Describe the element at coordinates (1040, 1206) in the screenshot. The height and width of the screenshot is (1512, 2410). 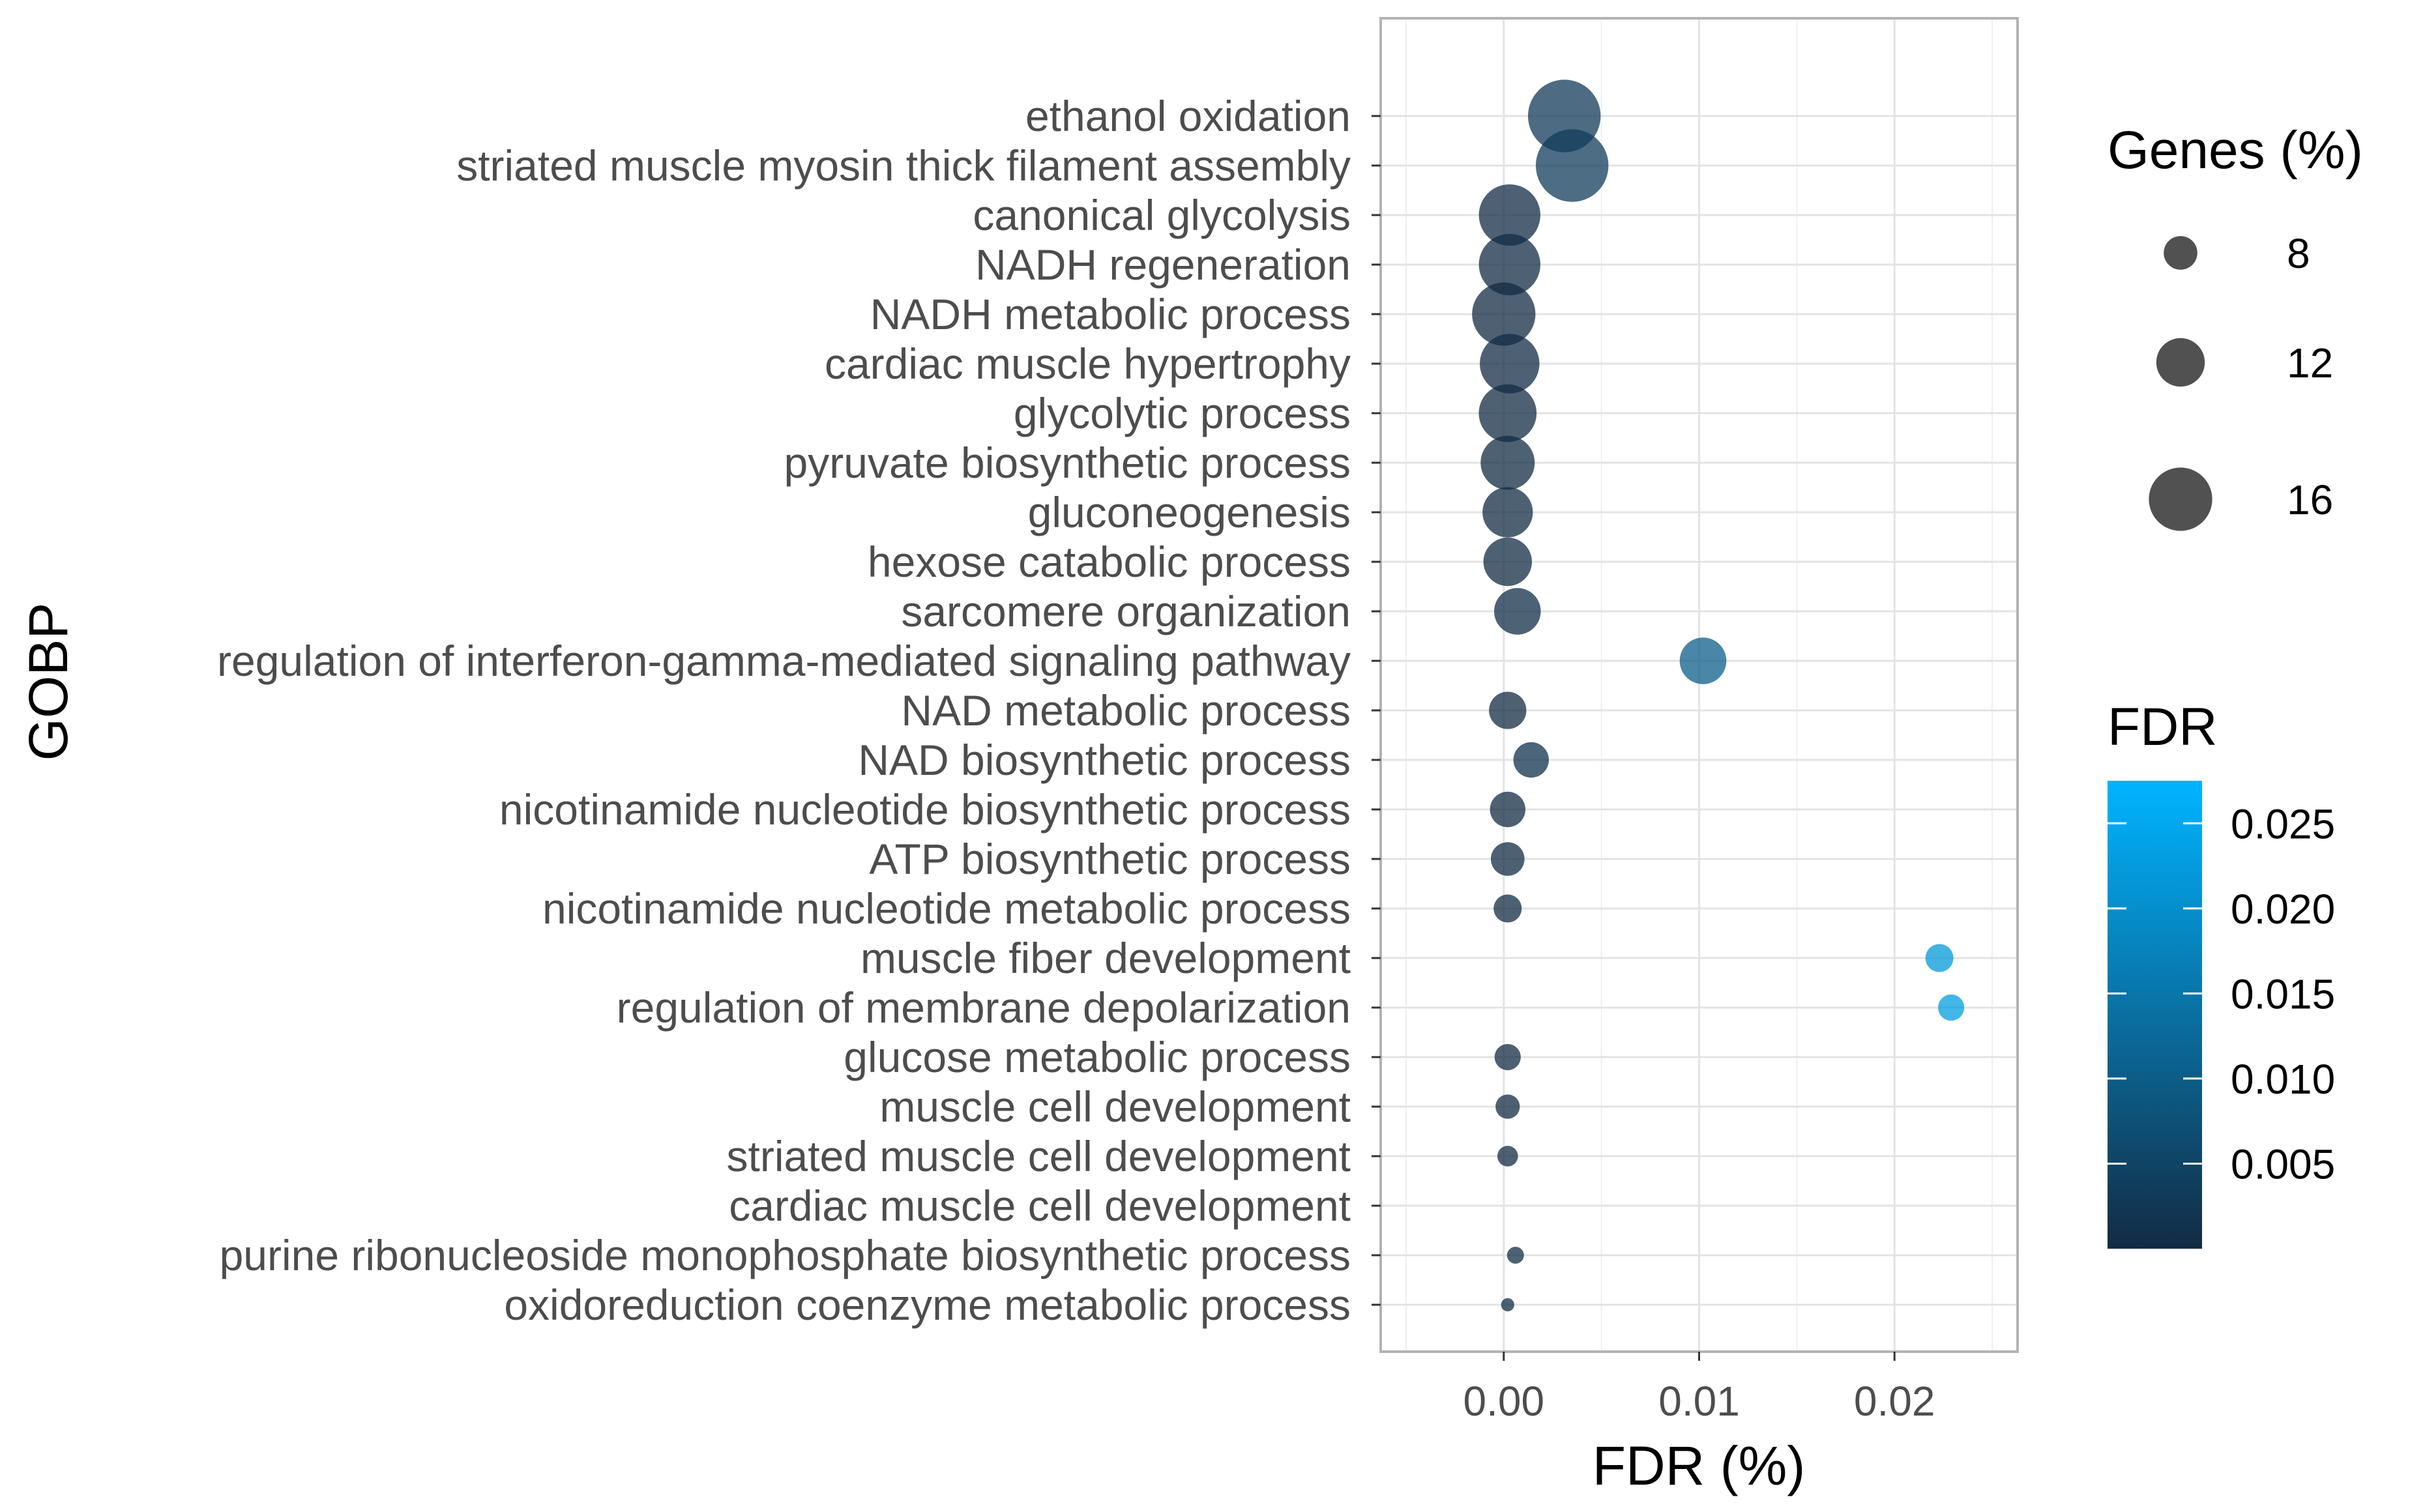
I see `y-tick-label: cardiac muscle cell development` at that location.